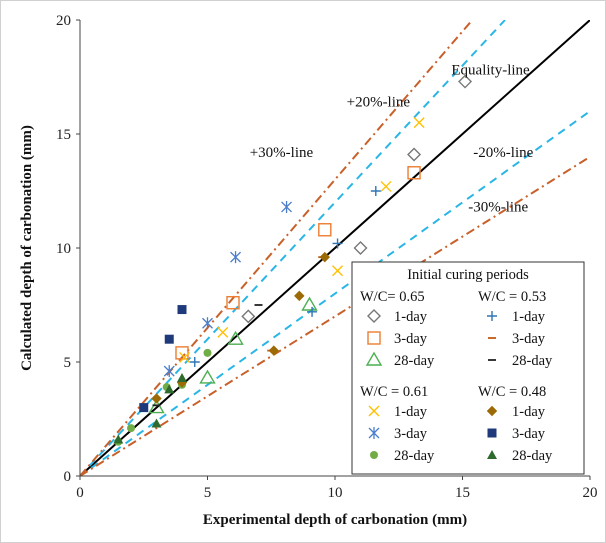  Describe the element at coordinates (335, 493) in the screenshot. I see `x-tick-label: 10` at that location.